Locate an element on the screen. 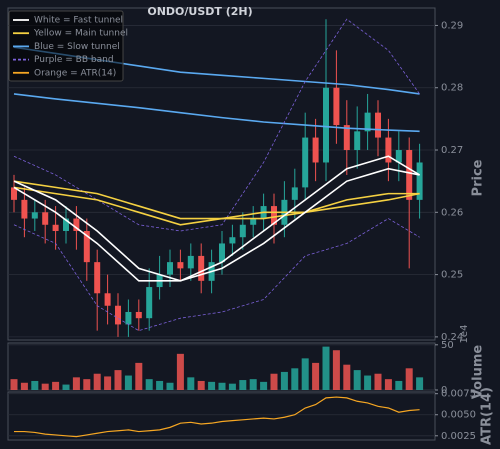 This screenshot has height=449, width=500. y-tick-label: 0.0075 is located at coordinates (458, 394).